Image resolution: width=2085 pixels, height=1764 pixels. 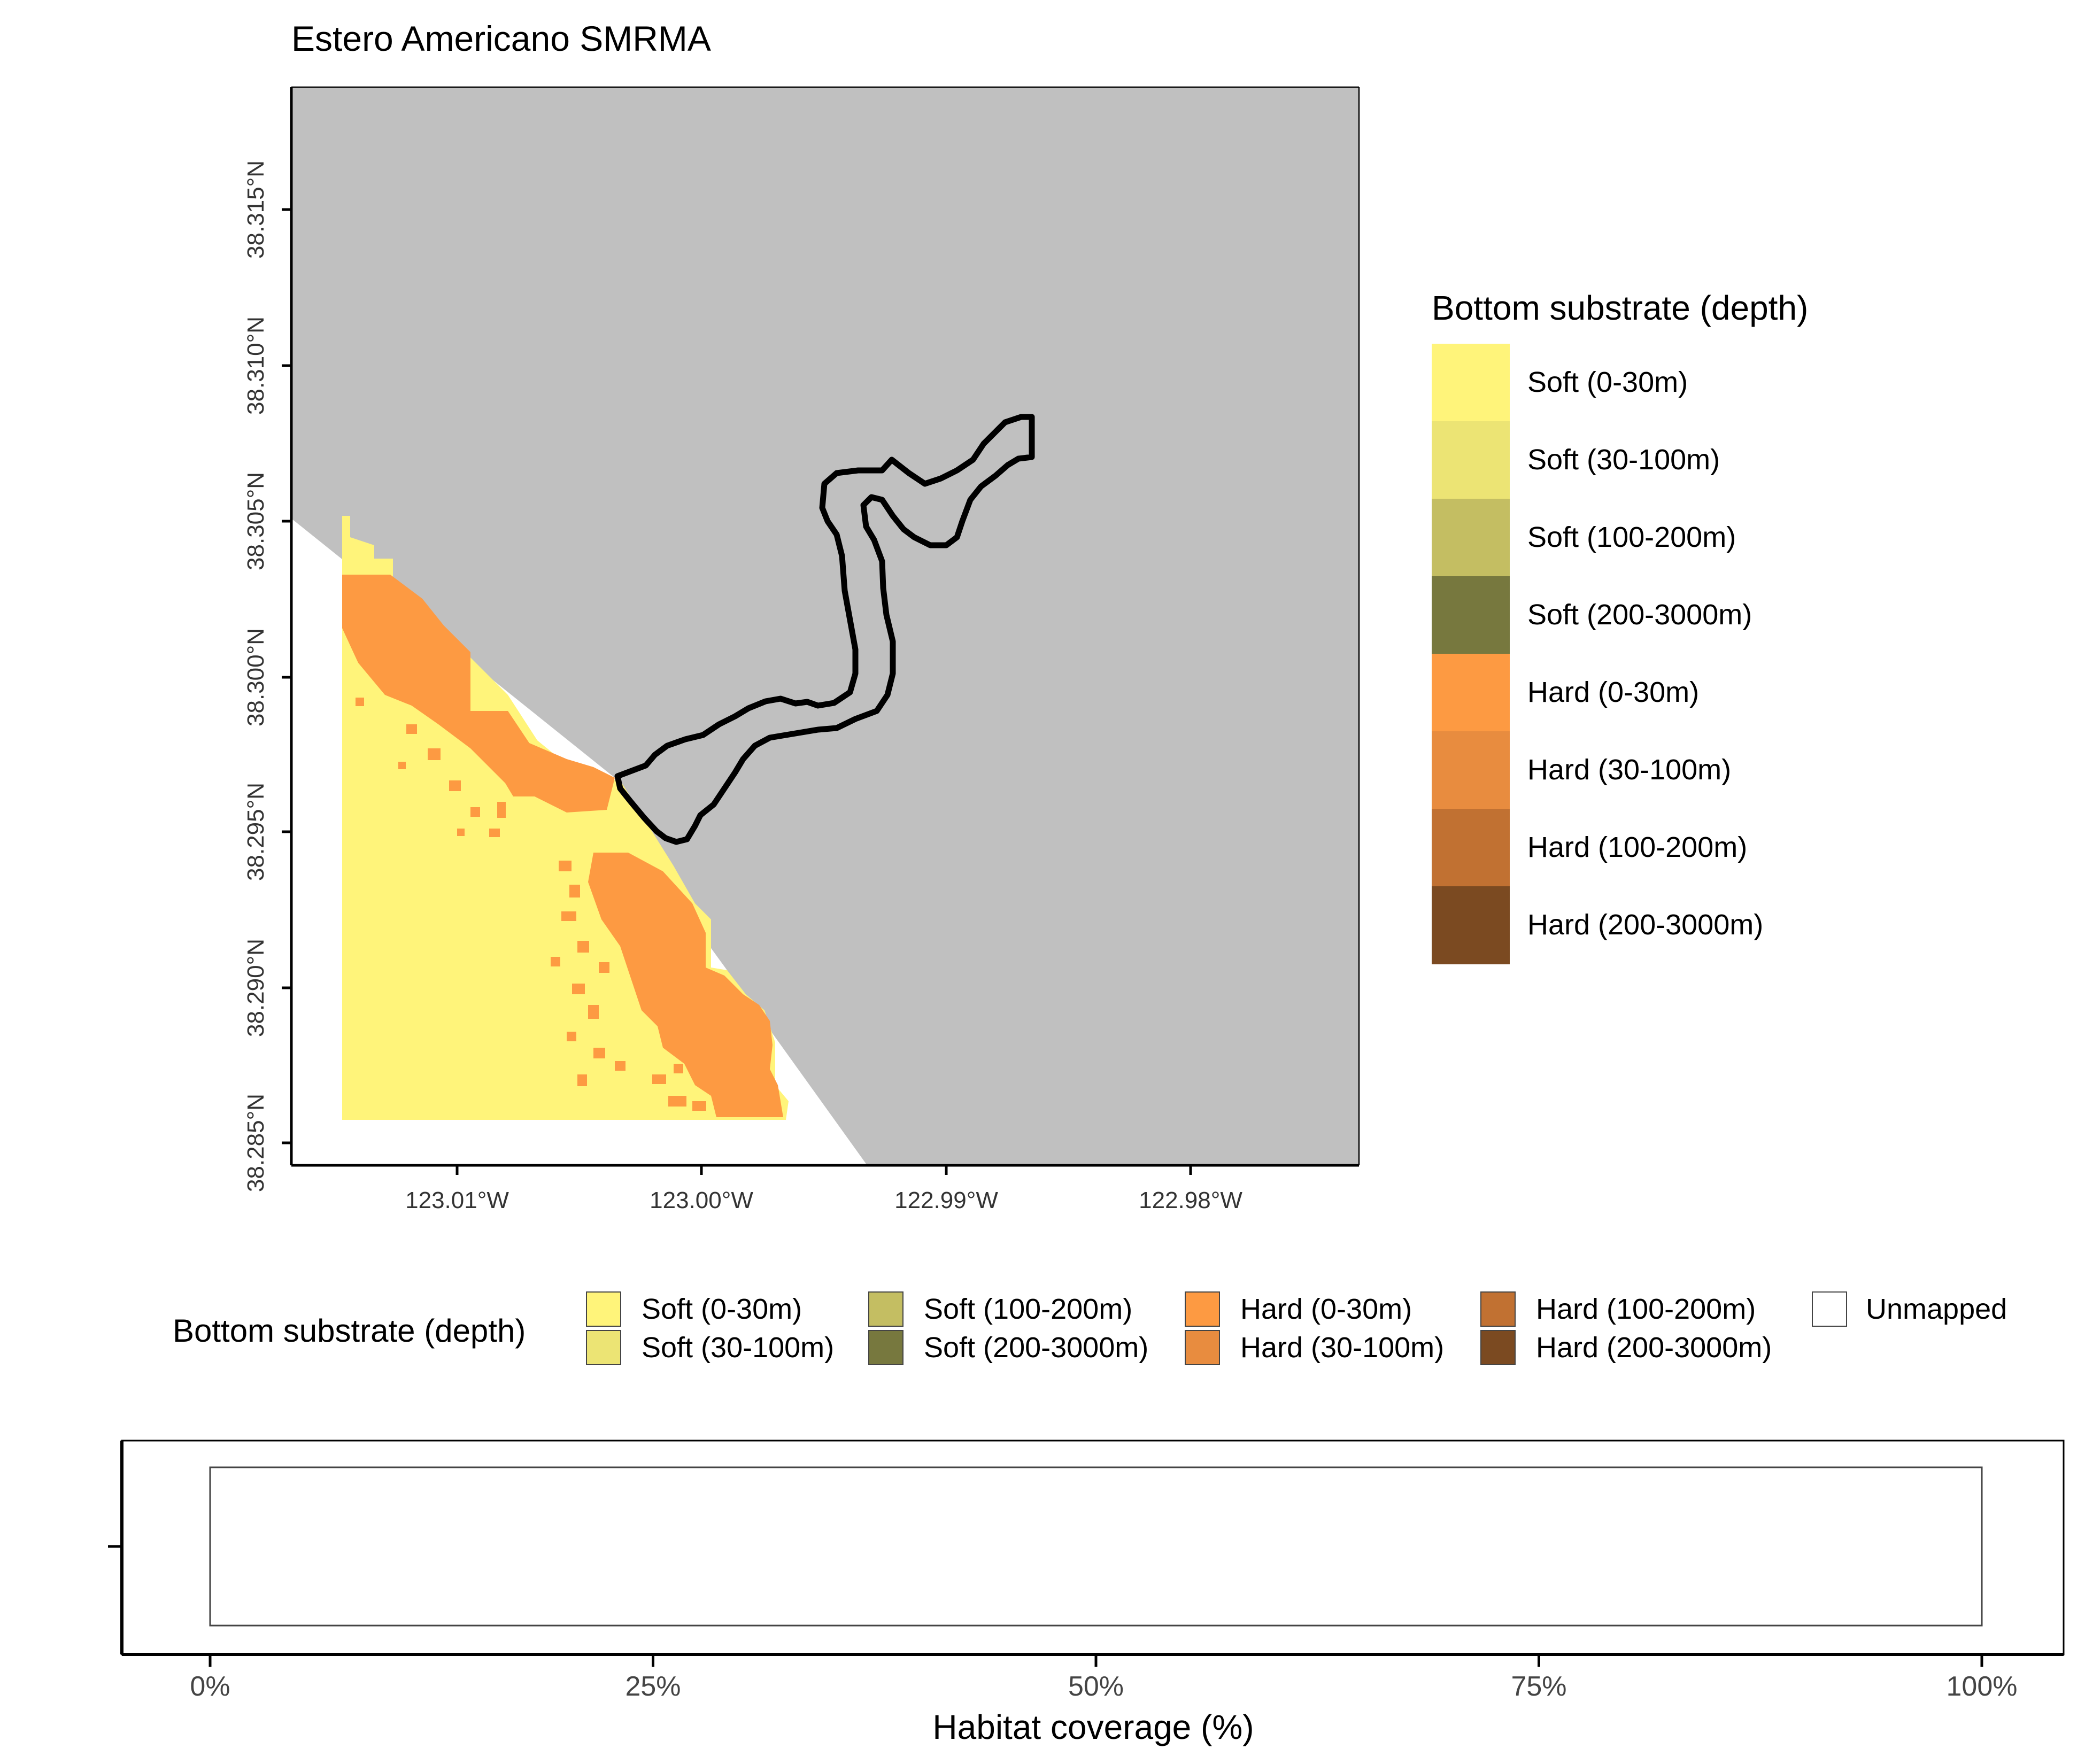 What do you see at coordinates (256, 988) in the screenshot?
I see `map-y-tick-label: 38.290°N` at bounding box center [256, 988].